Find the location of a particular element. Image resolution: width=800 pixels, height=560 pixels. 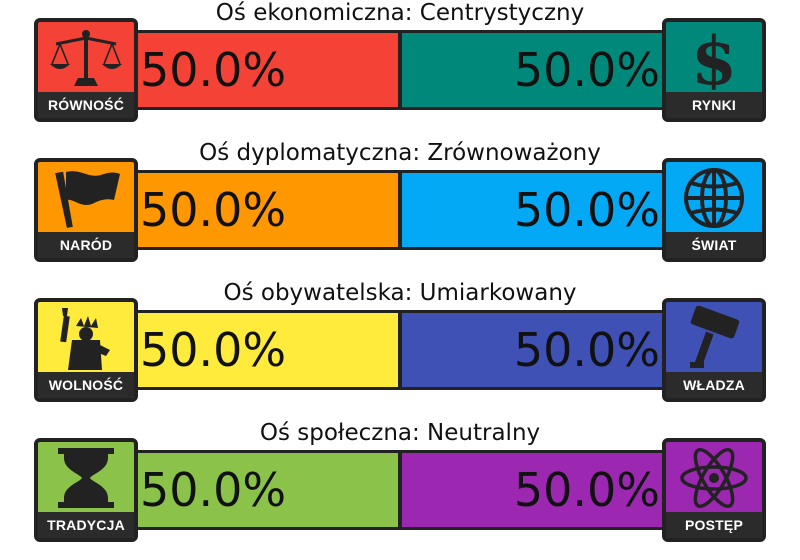

scales-icon is located at coordinates (86, 58).